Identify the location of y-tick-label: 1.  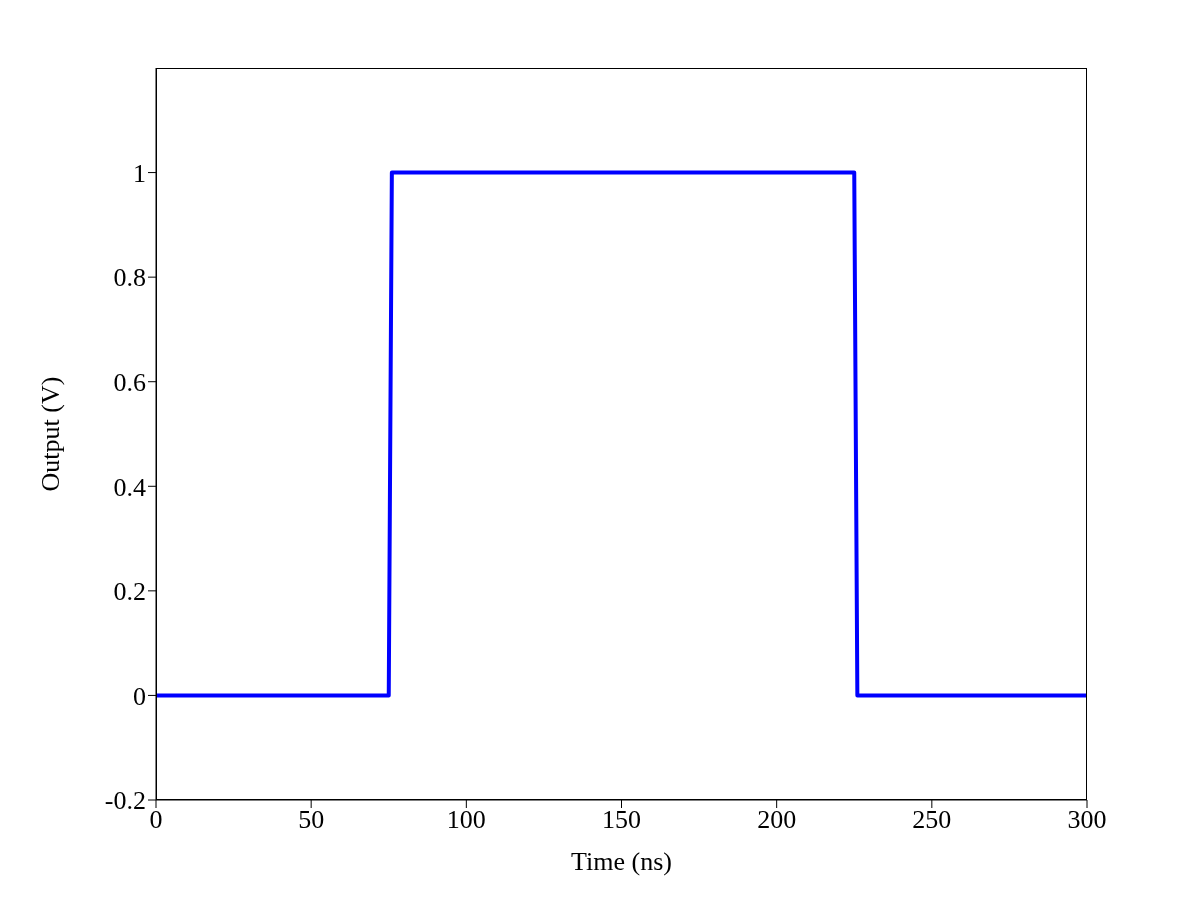
(139, 173).